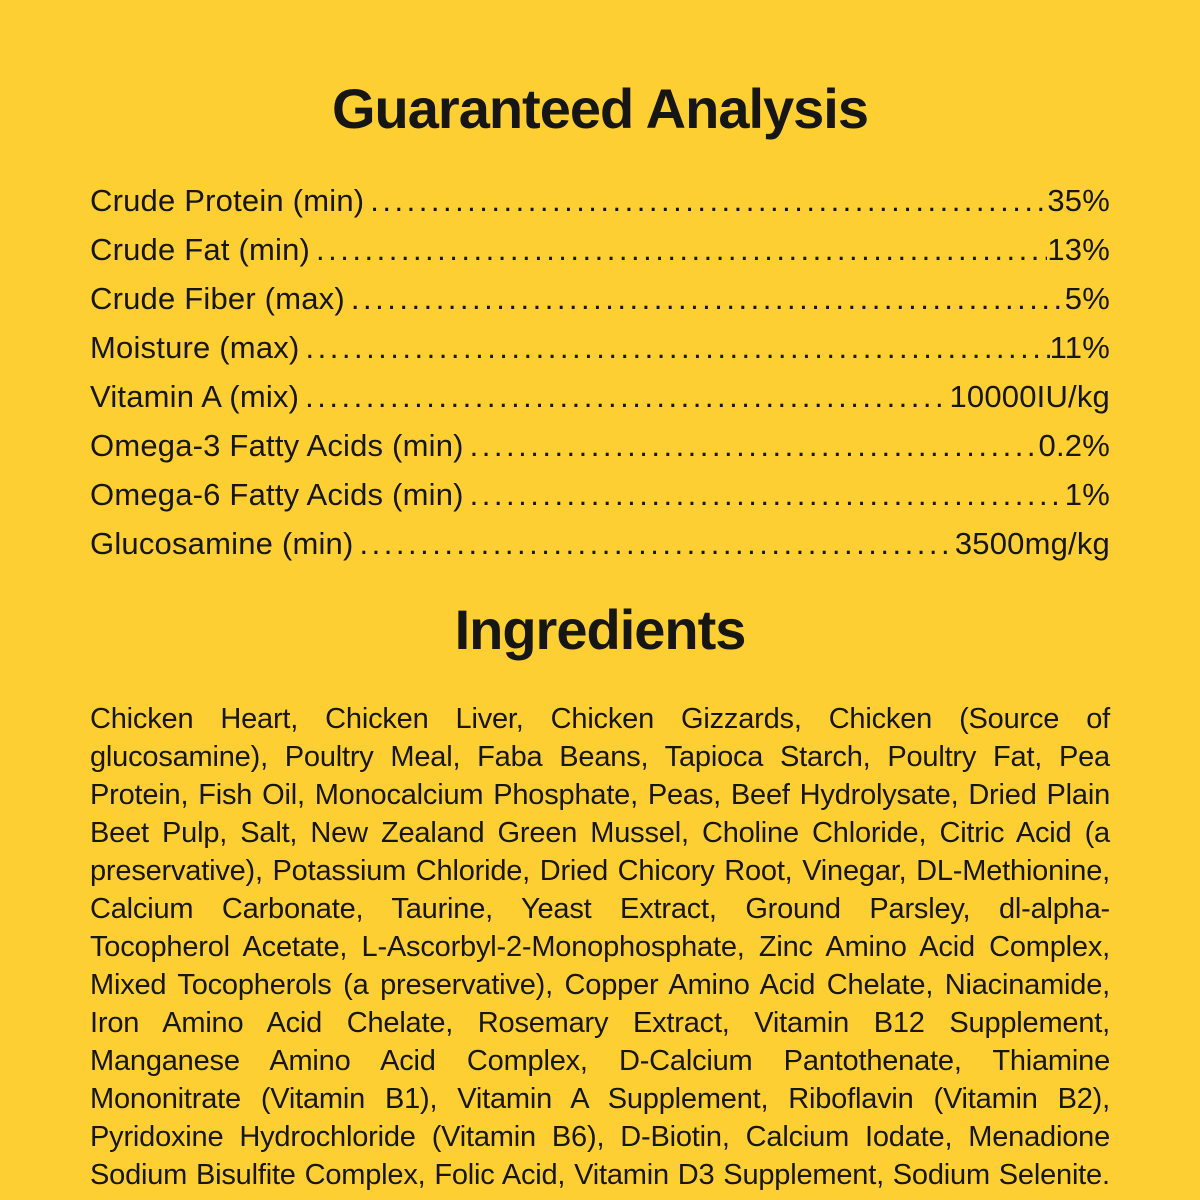 The image size is (1200, 1200). What do you see at coordinates (1078, 200) in the screenshot?
I see `analysis-value: 35%` at bounding box center [1078, 200].